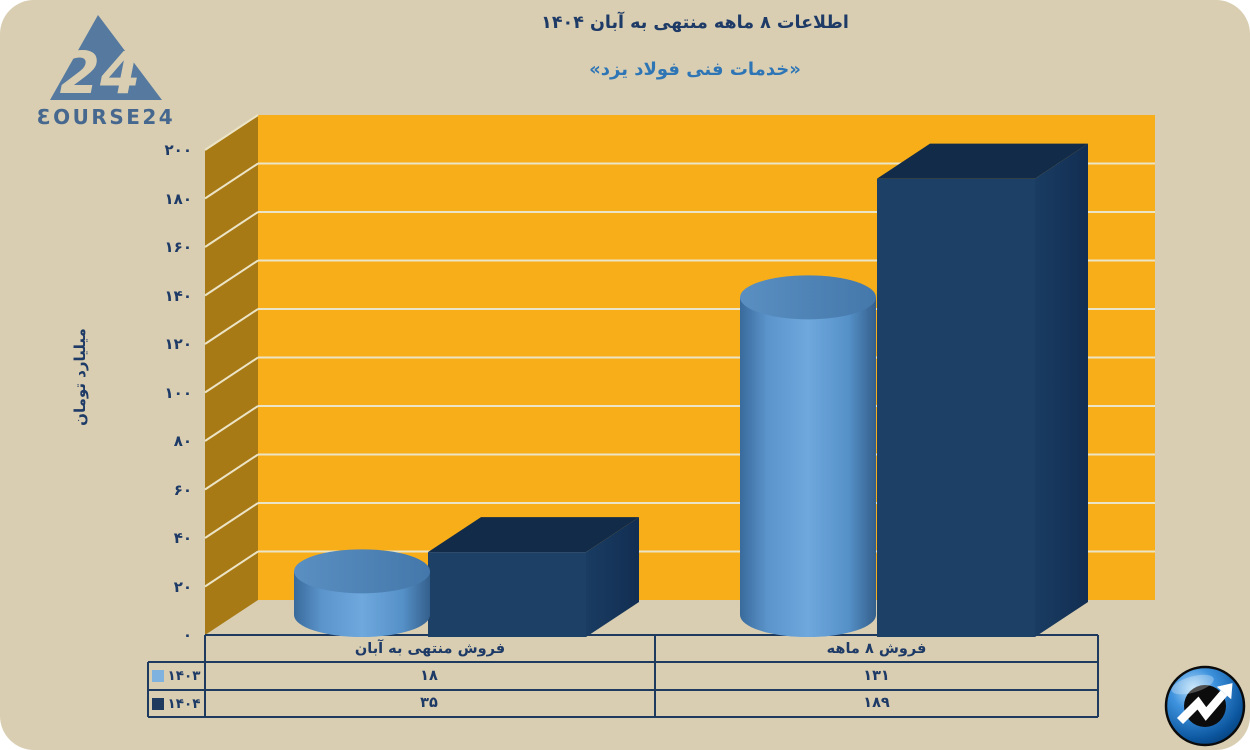  What do you see at coordinates (178, 247) in the screenshot?
I see `y-tick-label: ۱۶۰` at bounding box center [178, 247].